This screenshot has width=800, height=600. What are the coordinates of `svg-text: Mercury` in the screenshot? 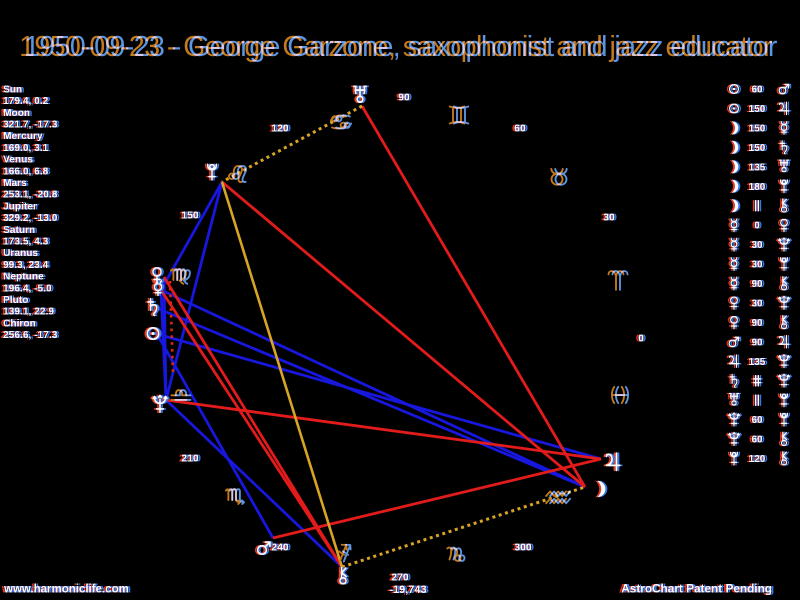 It's located at (25, 136).